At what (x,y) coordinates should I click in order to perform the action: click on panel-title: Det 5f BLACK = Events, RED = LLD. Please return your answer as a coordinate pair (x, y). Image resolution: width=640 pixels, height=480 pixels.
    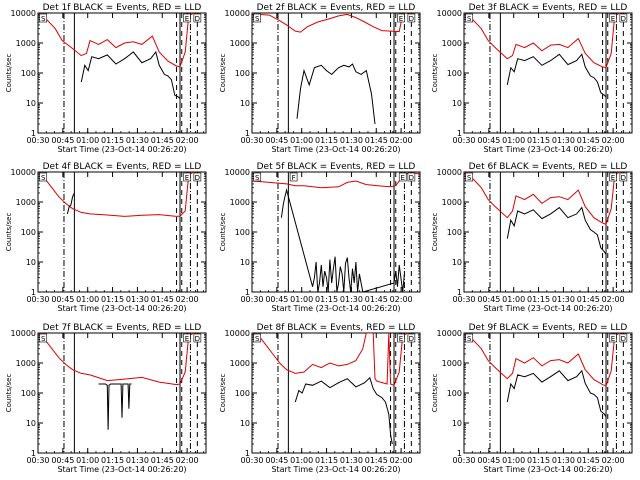
    Looking at the image, I should click on (336, 167).